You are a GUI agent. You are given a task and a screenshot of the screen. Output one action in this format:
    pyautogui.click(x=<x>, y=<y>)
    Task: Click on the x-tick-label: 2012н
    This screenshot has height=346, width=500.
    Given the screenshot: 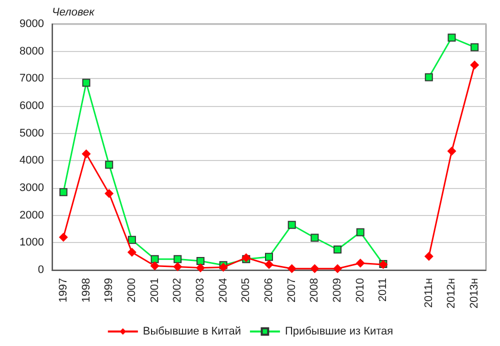 What is the action you would take?
    pyautogui.click(x=452, y=293)
    